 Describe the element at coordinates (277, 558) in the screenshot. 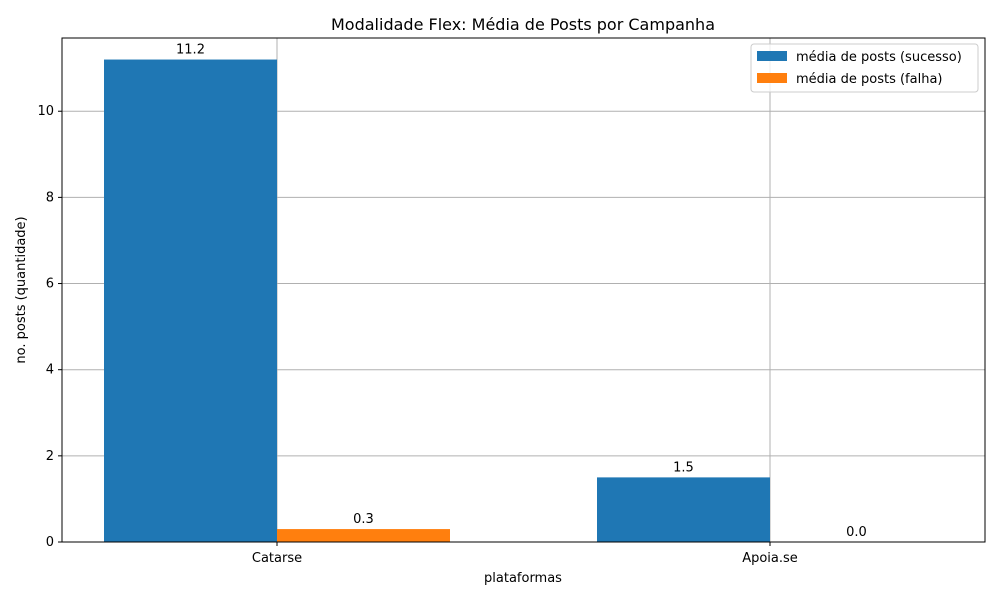

I see `x-tick-label: Catarse` at that location.